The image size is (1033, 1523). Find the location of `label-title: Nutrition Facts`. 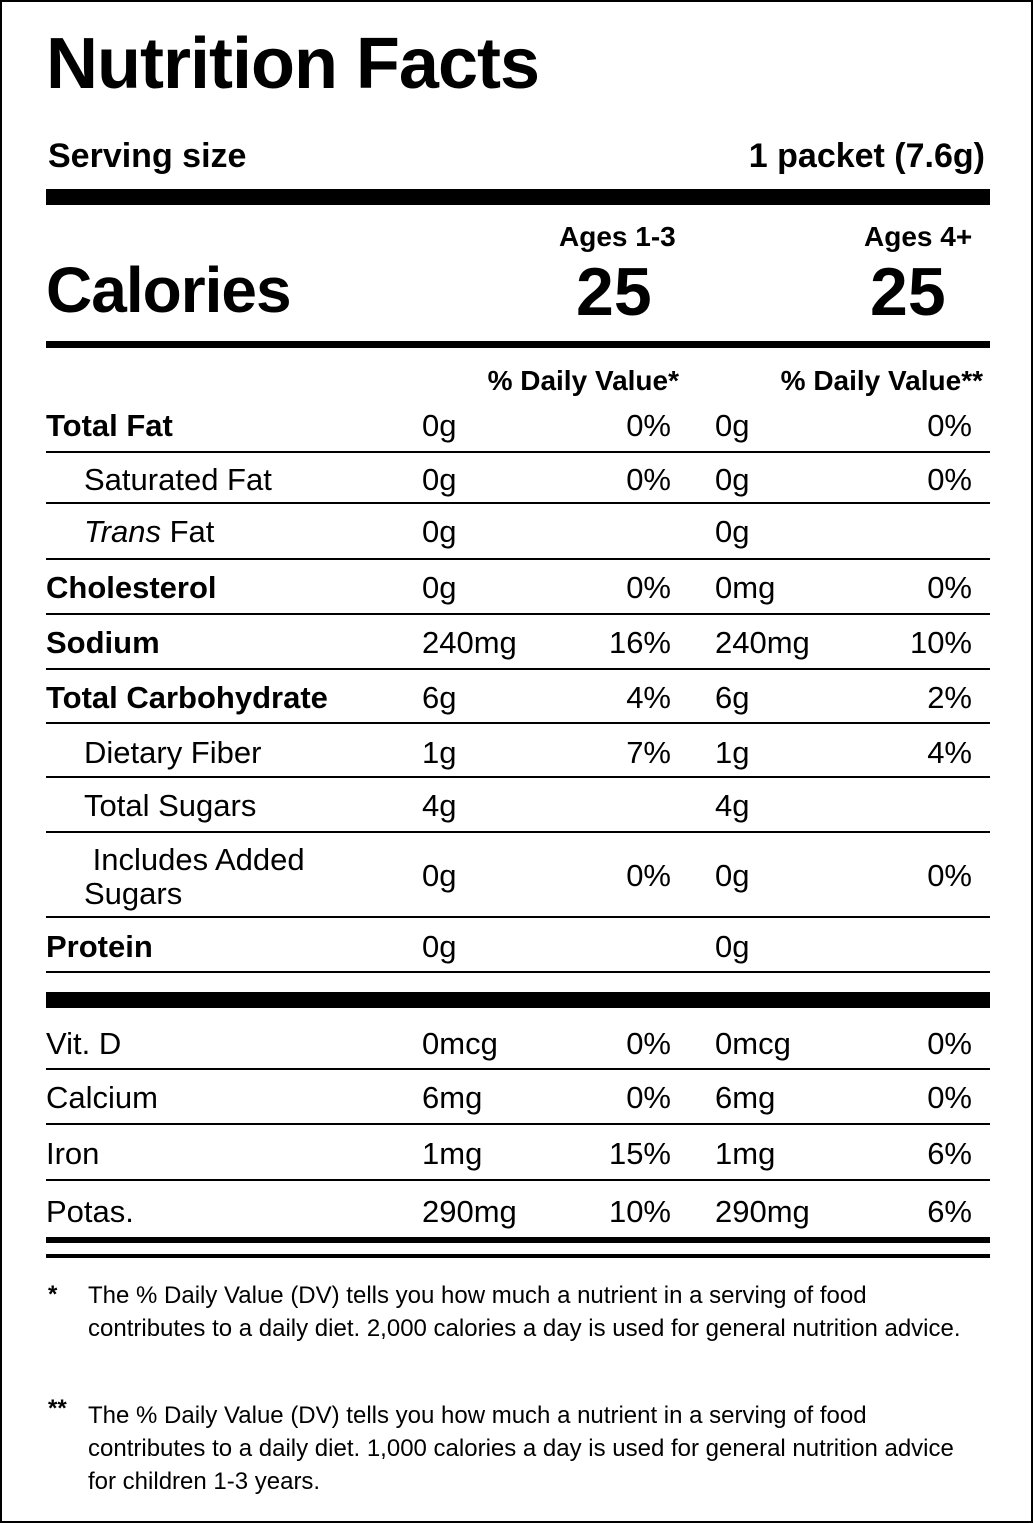

label-title: Nutrition Facts is located at coordinates (293, 64).